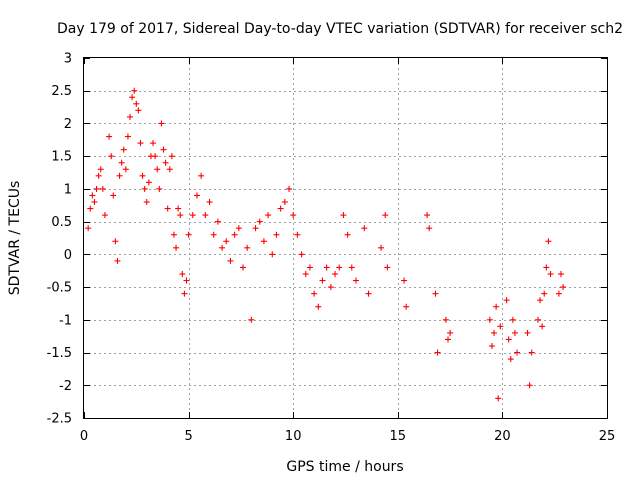 The width and height of the screenshot is (640, 480). I want to click on y-tick-label: 0, so click(68, 255).